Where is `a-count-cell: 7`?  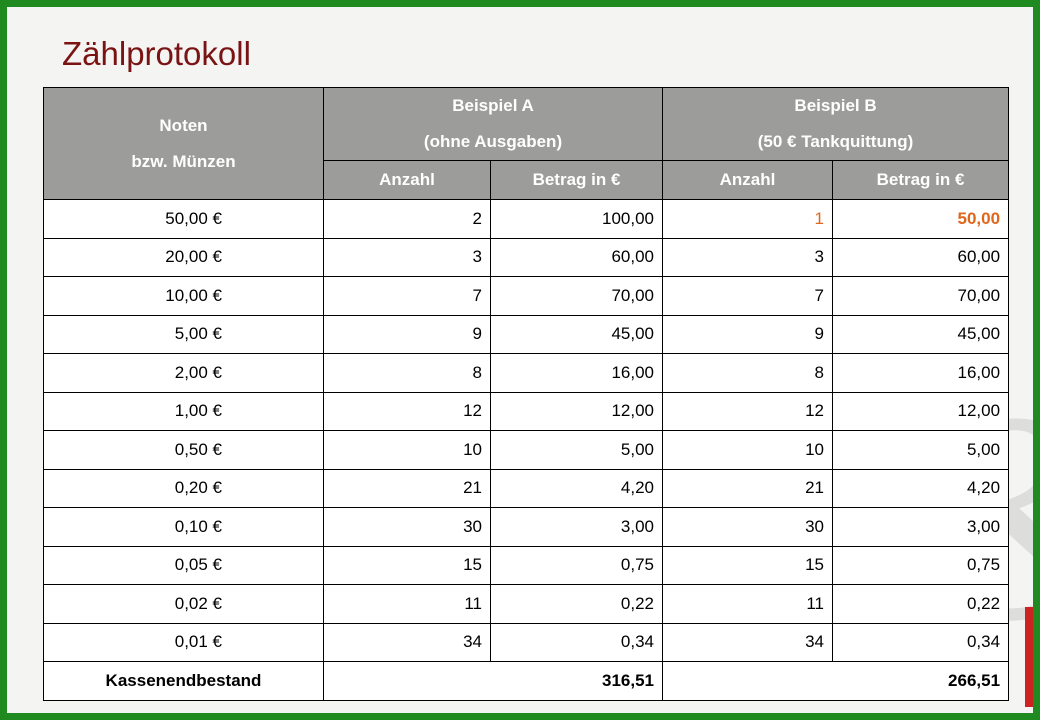
a-count-cell: 7 is located at coordinates (407, 296).